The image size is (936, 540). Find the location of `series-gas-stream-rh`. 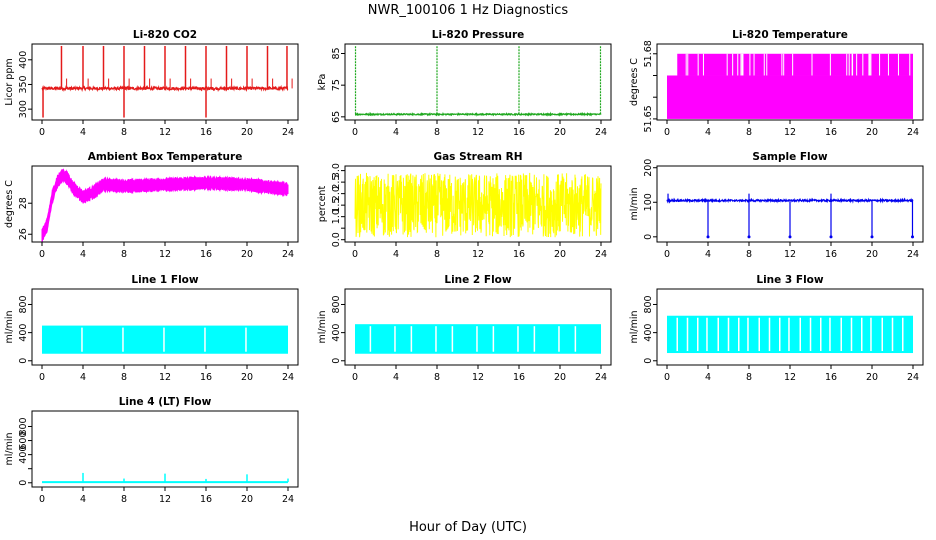

series-gas-stream-rh is located at coordinates (478, 205).